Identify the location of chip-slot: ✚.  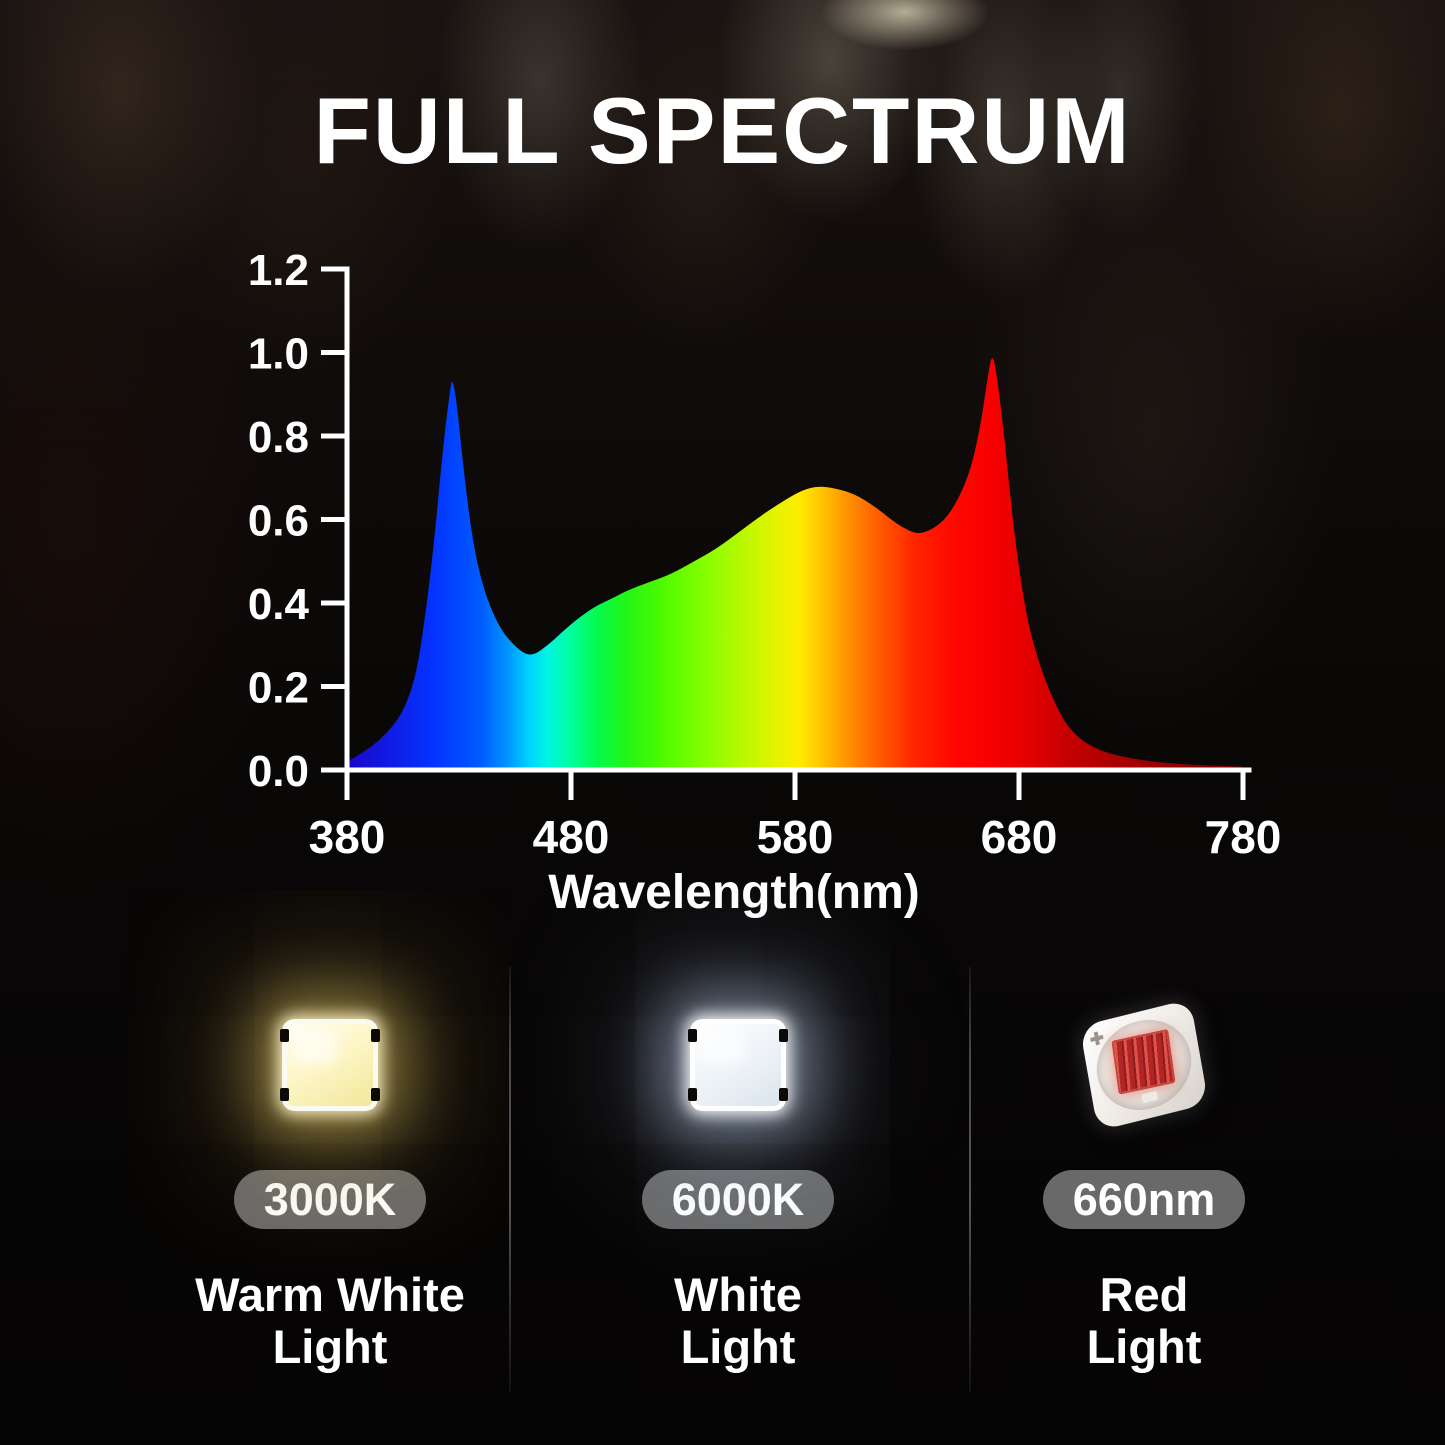
(1144, 1065).